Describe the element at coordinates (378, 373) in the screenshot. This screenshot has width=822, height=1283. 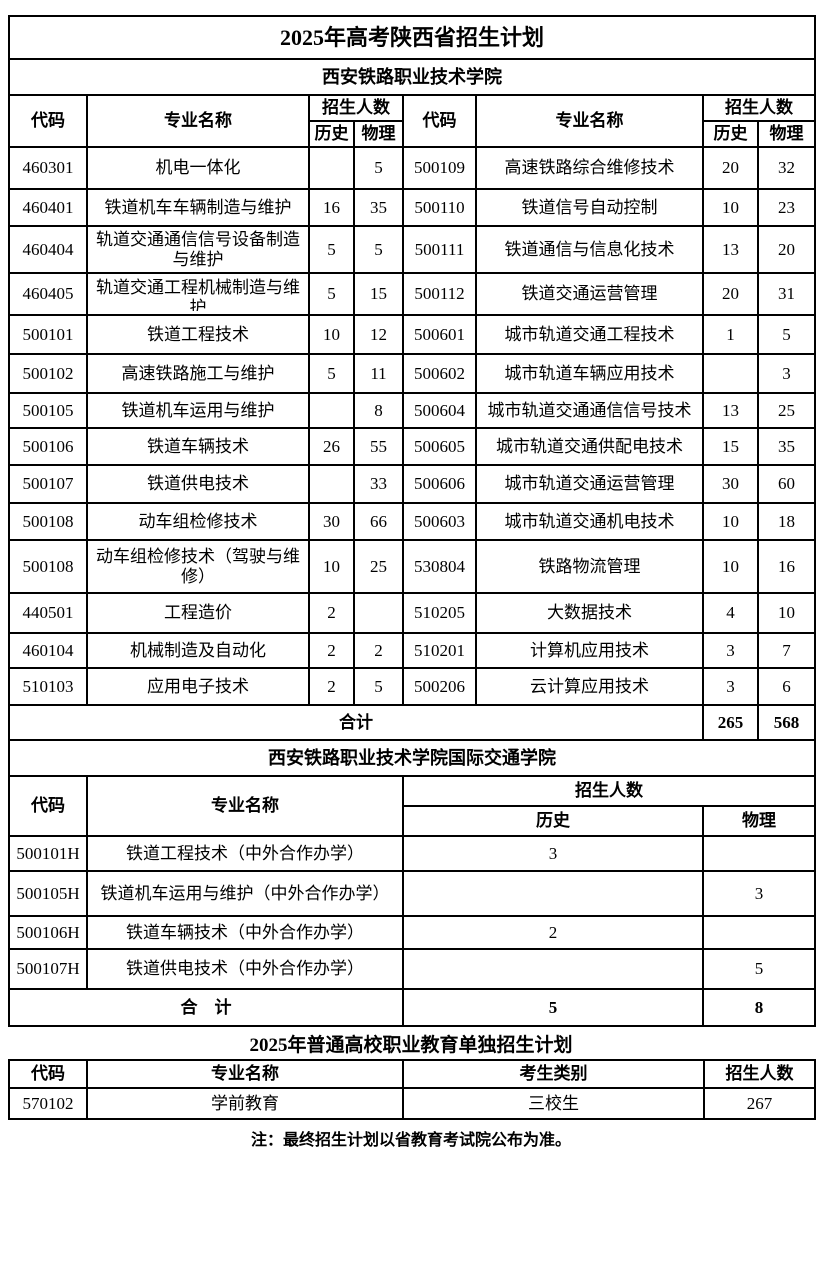
I see `cell-physics: 11` at that location.